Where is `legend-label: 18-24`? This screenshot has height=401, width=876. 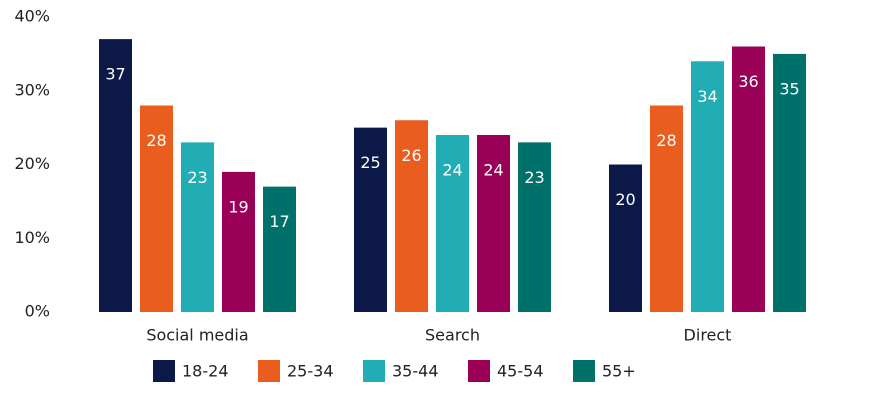
legend-label: 18-24 is located at coordinates (205, 371).